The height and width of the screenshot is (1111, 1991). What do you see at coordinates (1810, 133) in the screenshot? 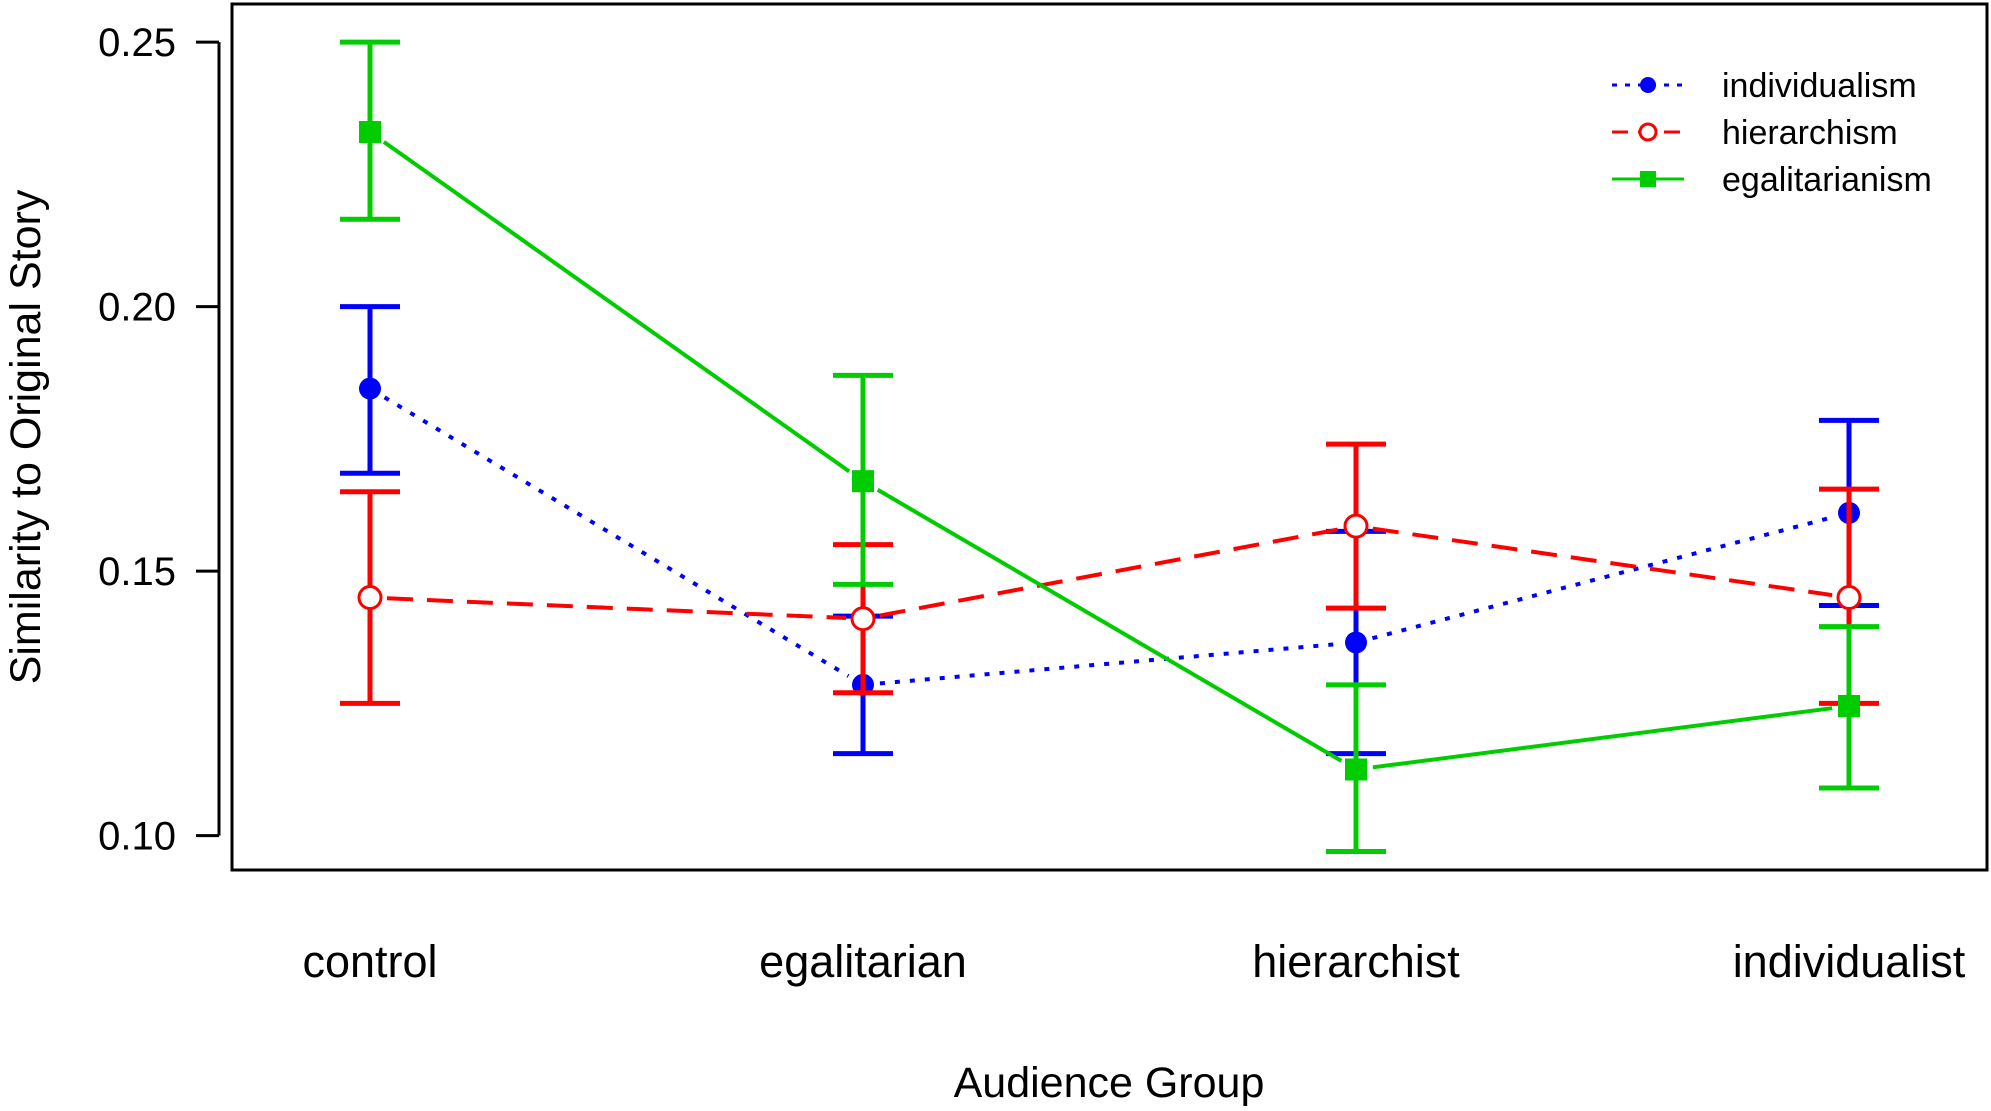
I see `legend-label: hierarchism` at bounding box center [1810, 133].